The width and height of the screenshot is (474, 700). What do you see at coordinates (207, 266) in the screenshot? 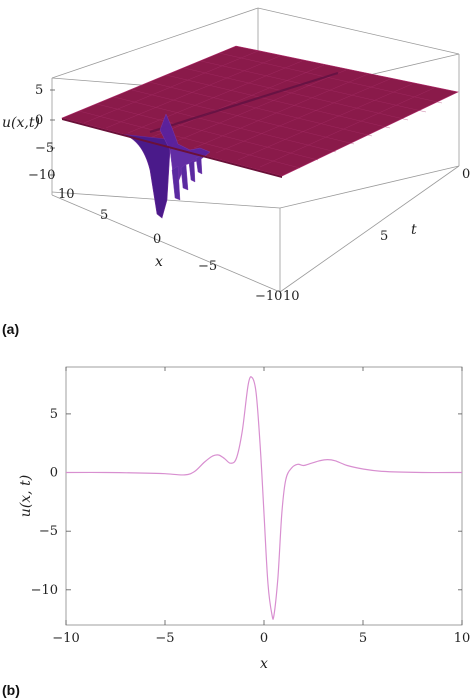
I see `x3d-tick-label: −5` at bounding box center [207, 266].